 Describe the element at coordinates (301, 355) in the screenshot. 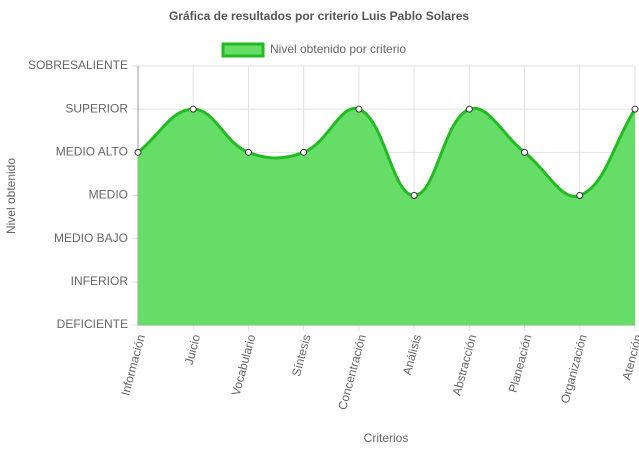

I see `x-tick-label: Síntesis` at that location.